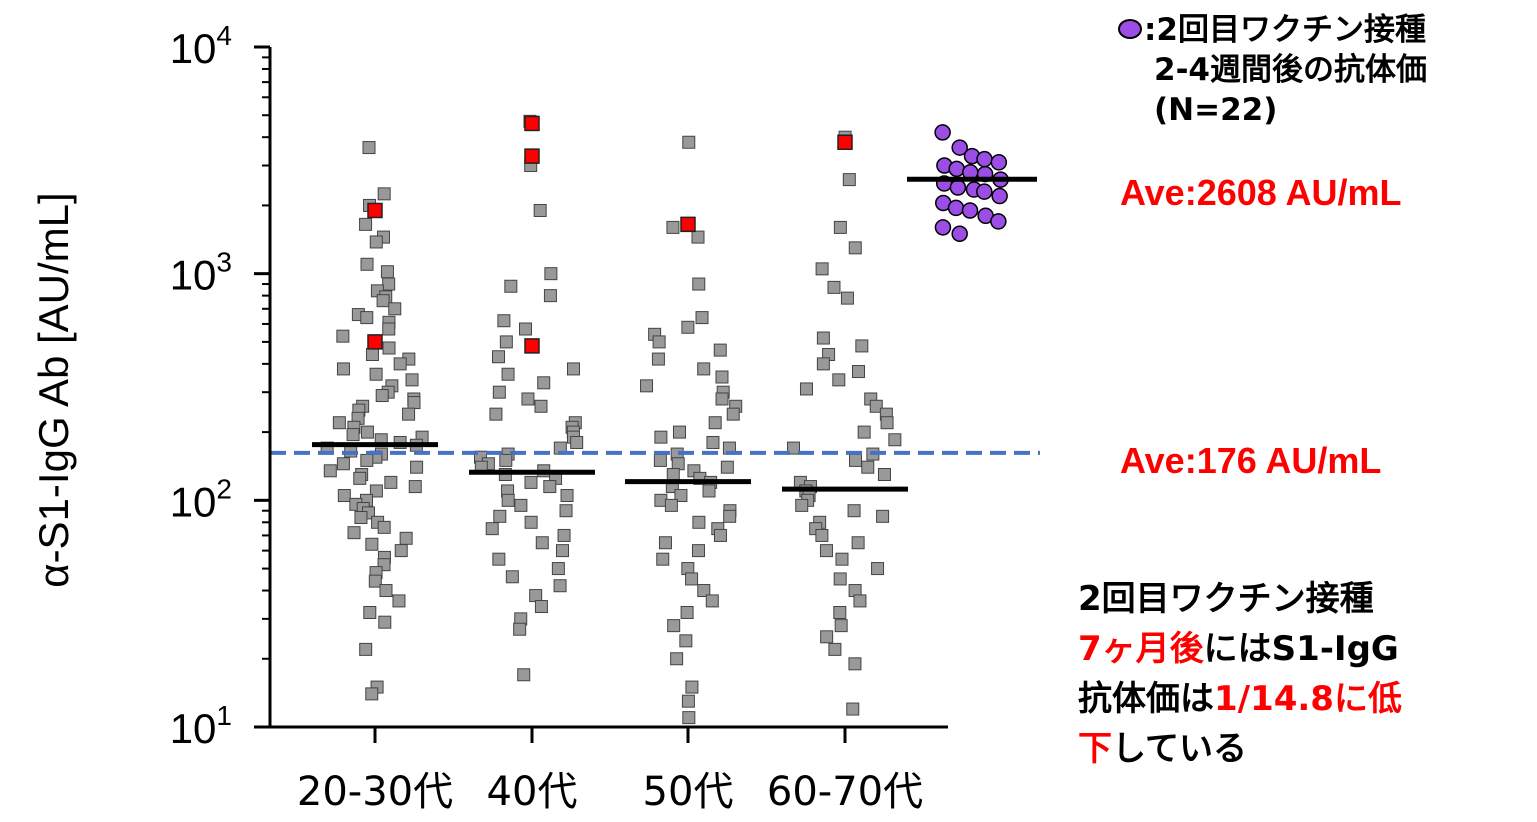  I want to click on annotation-ave-high: Ave:2608 AU/mL, so click(1261, 192).